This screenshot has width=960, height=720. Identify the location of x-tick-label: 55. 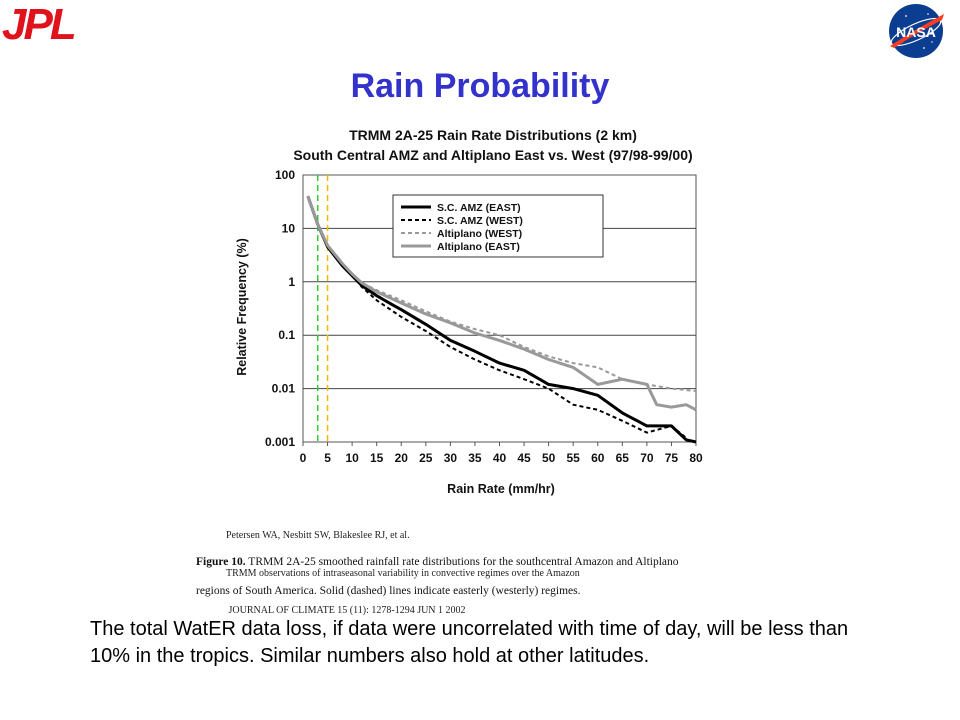
(574, 458).